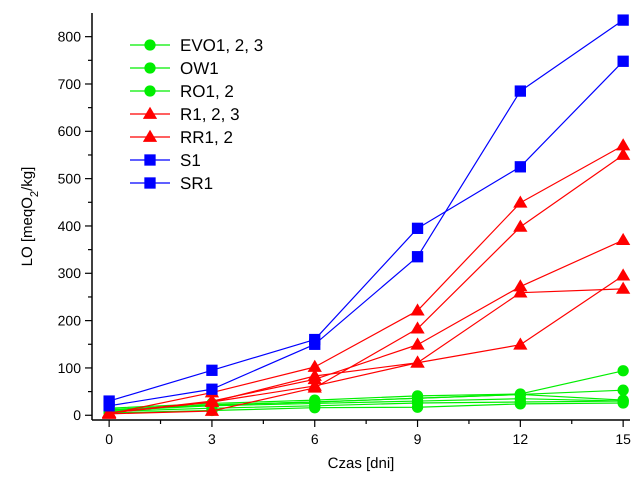  What do you see at coordinates (77, 415) in the screenshot?
I see `y-tick-label: 0` at bounding box center [77, 415].